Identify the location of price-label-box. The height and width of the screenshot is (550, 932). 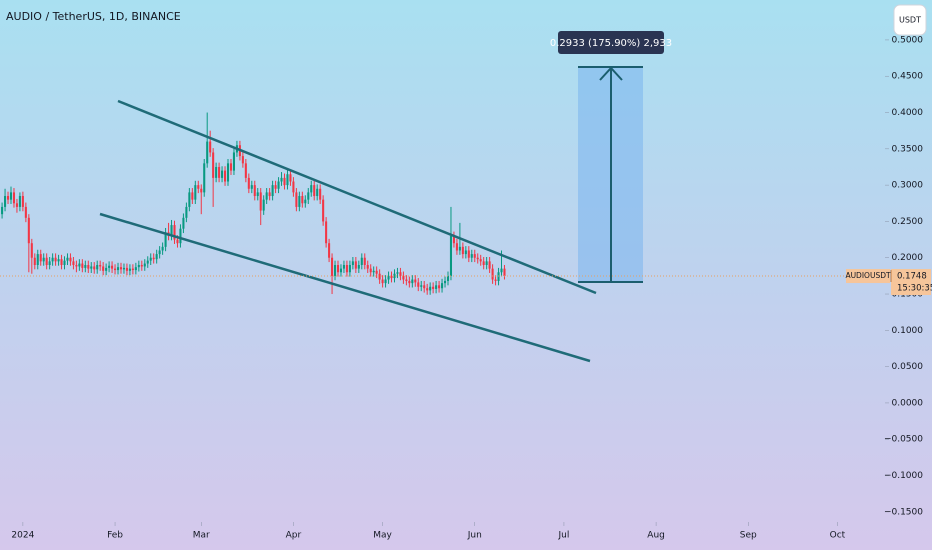
(911, 282).